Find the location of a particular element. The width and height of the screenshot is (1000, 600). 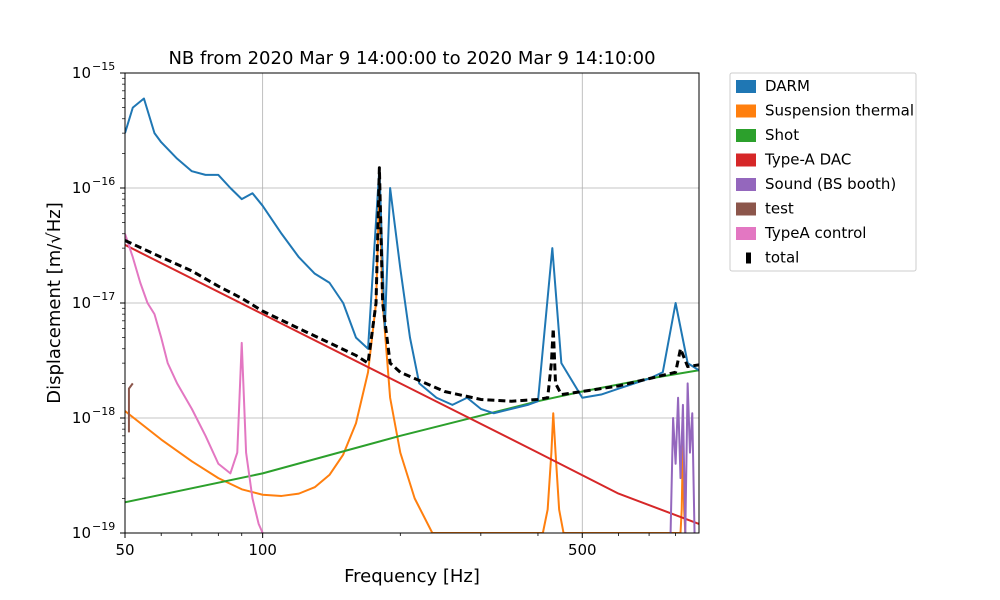

x-tick-label: 500 is located at coordinates (582, 550).